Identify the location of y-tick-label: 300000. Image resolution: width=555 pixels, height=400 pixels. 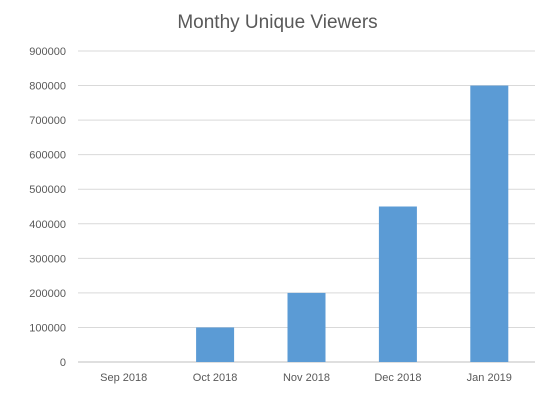
(47, 259).